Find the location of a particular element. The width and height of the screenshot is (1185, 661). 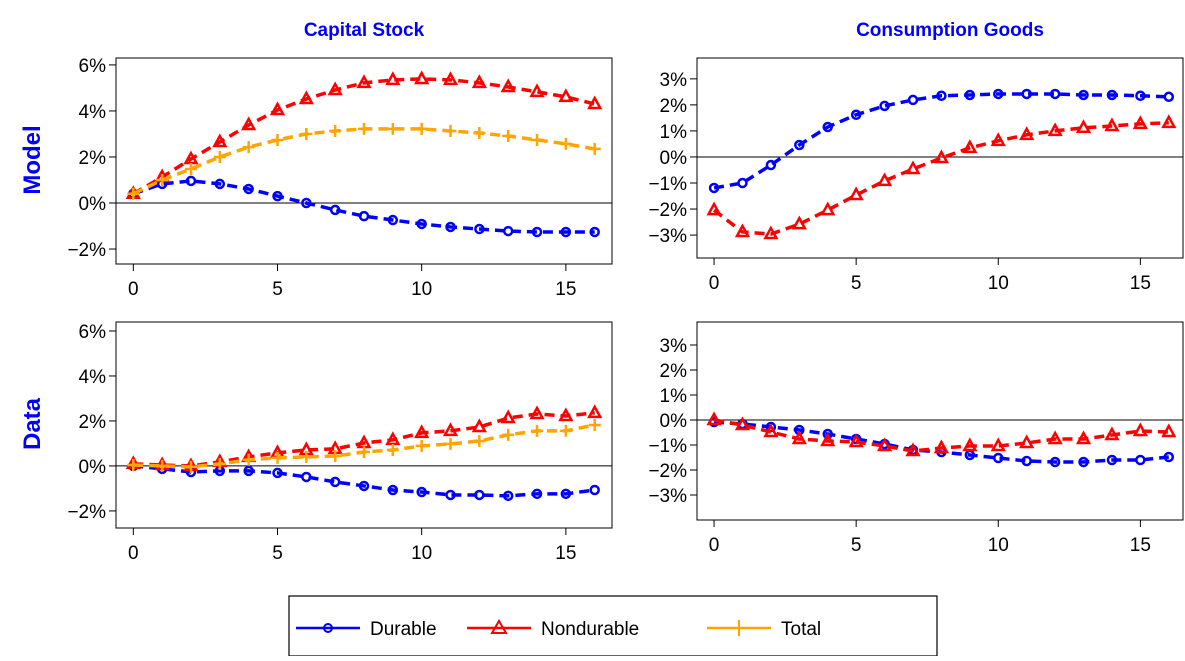

y-tick-label: −1% is located at coordinates (667, 184).